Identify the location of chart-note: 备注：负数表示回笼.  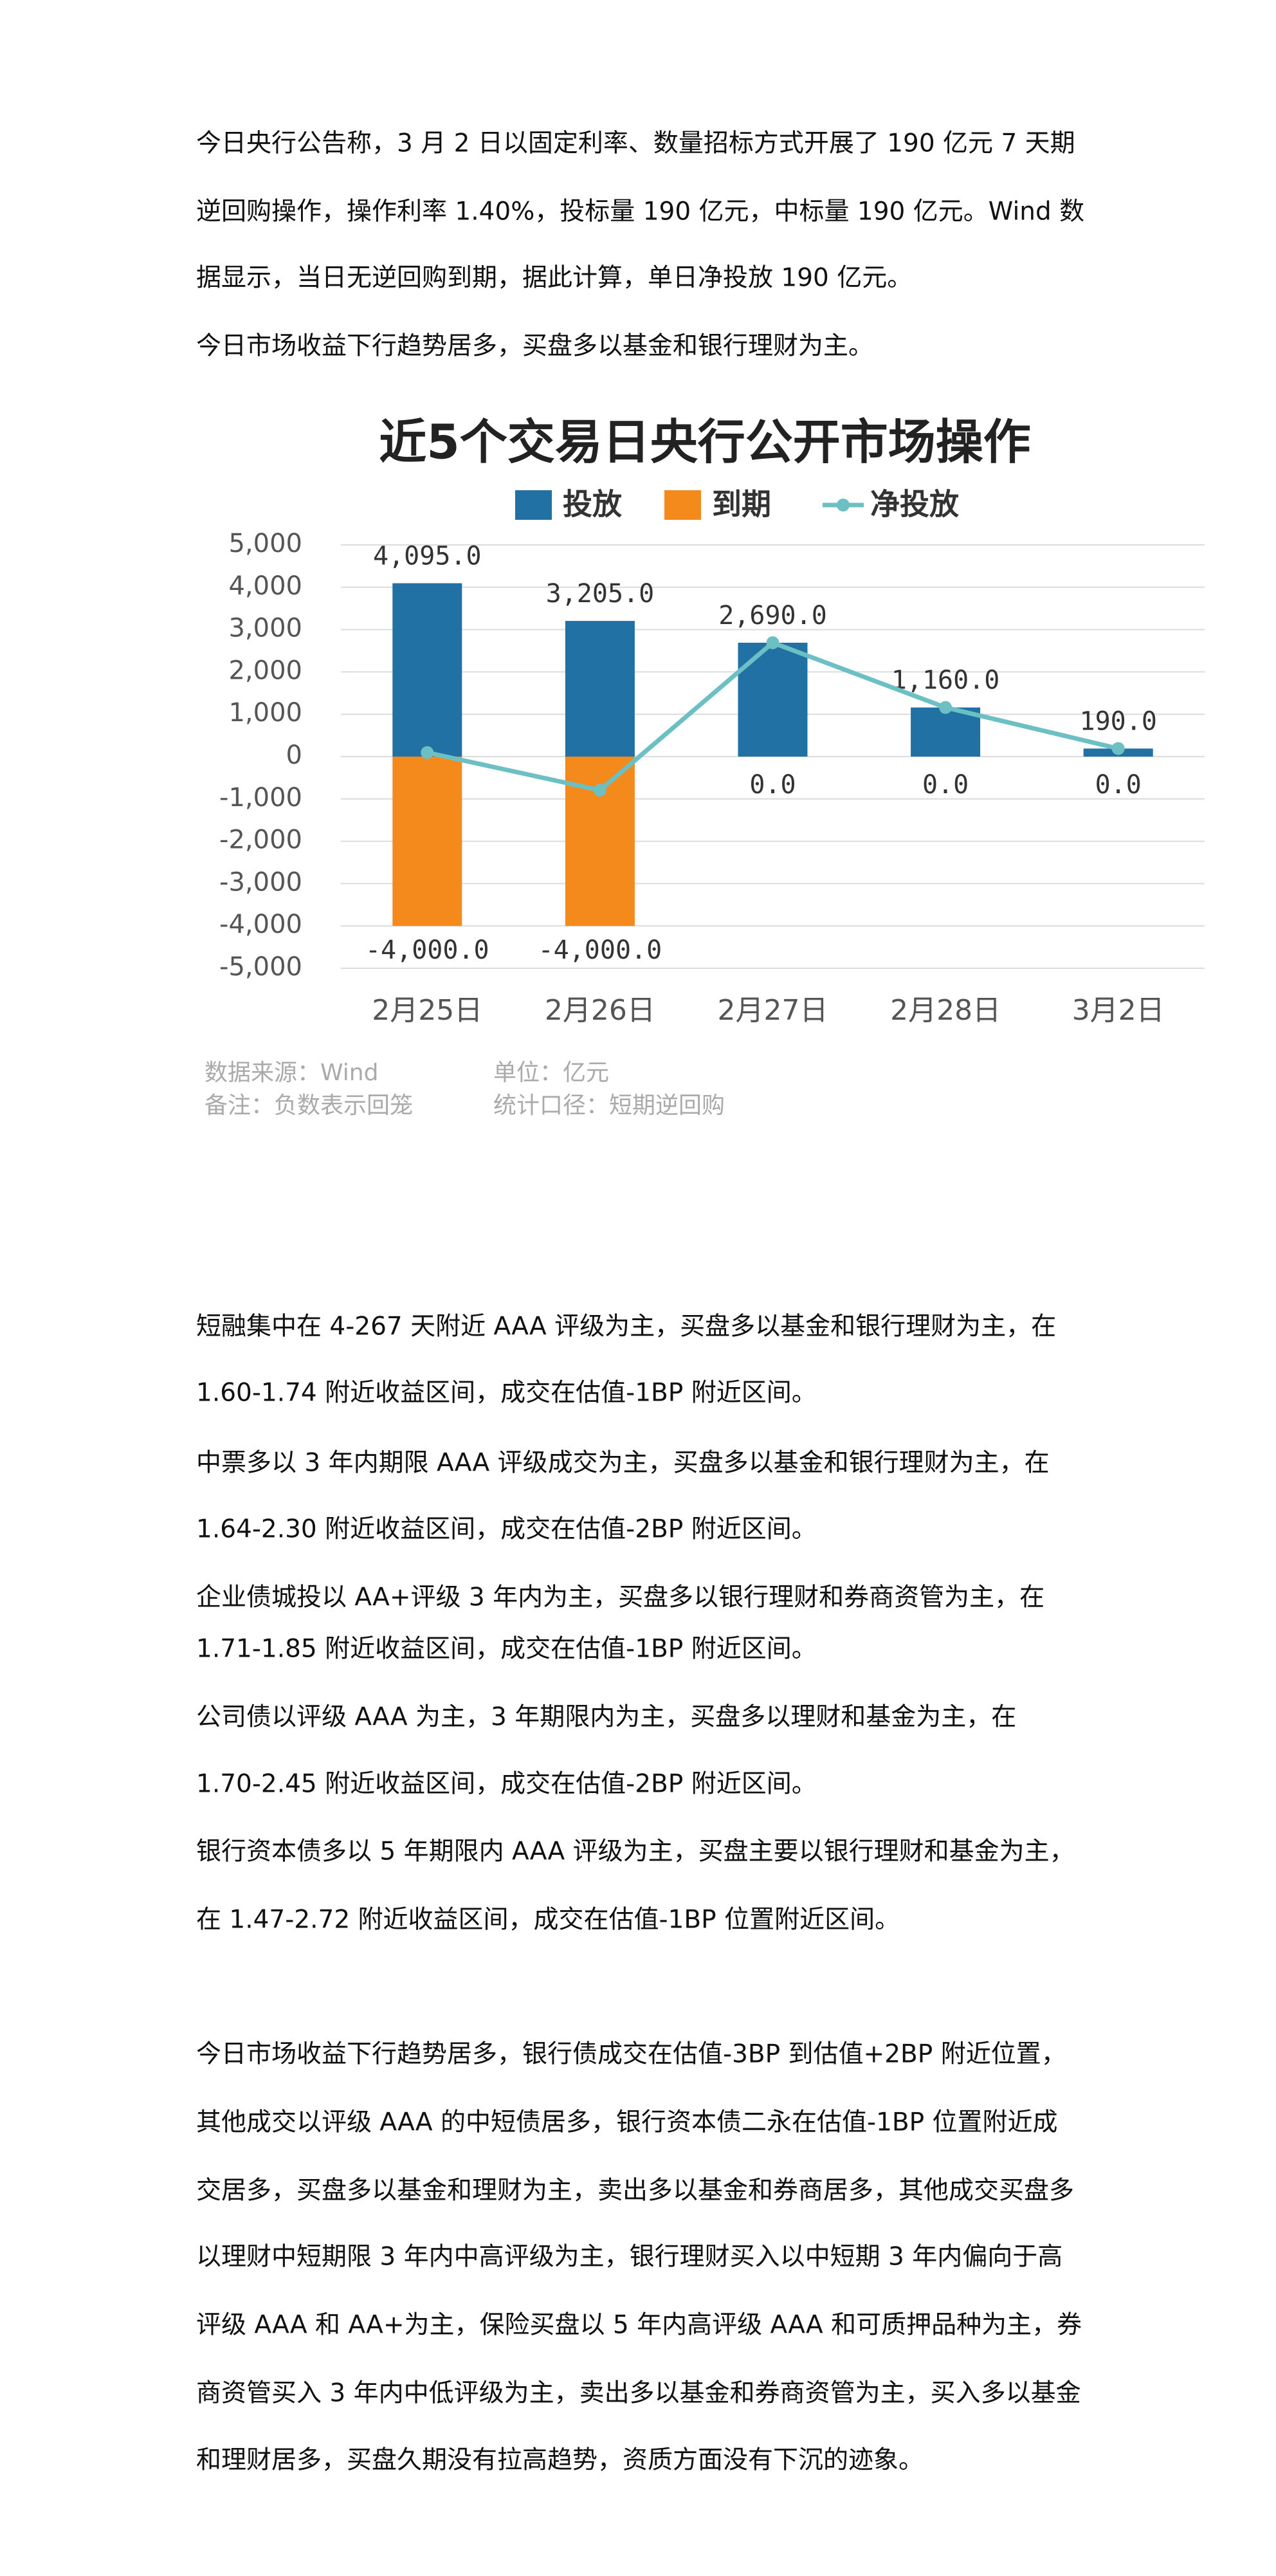
(309, 1105).